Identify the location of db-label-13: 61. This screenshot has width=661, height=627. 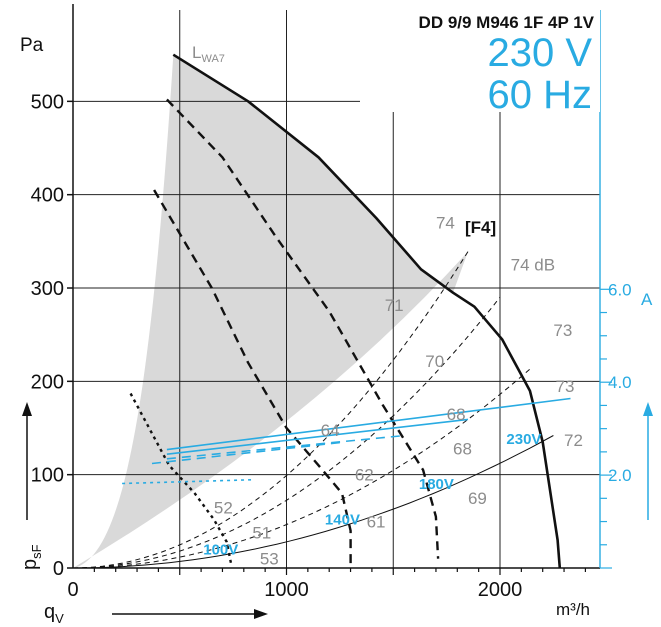
(376, 521).